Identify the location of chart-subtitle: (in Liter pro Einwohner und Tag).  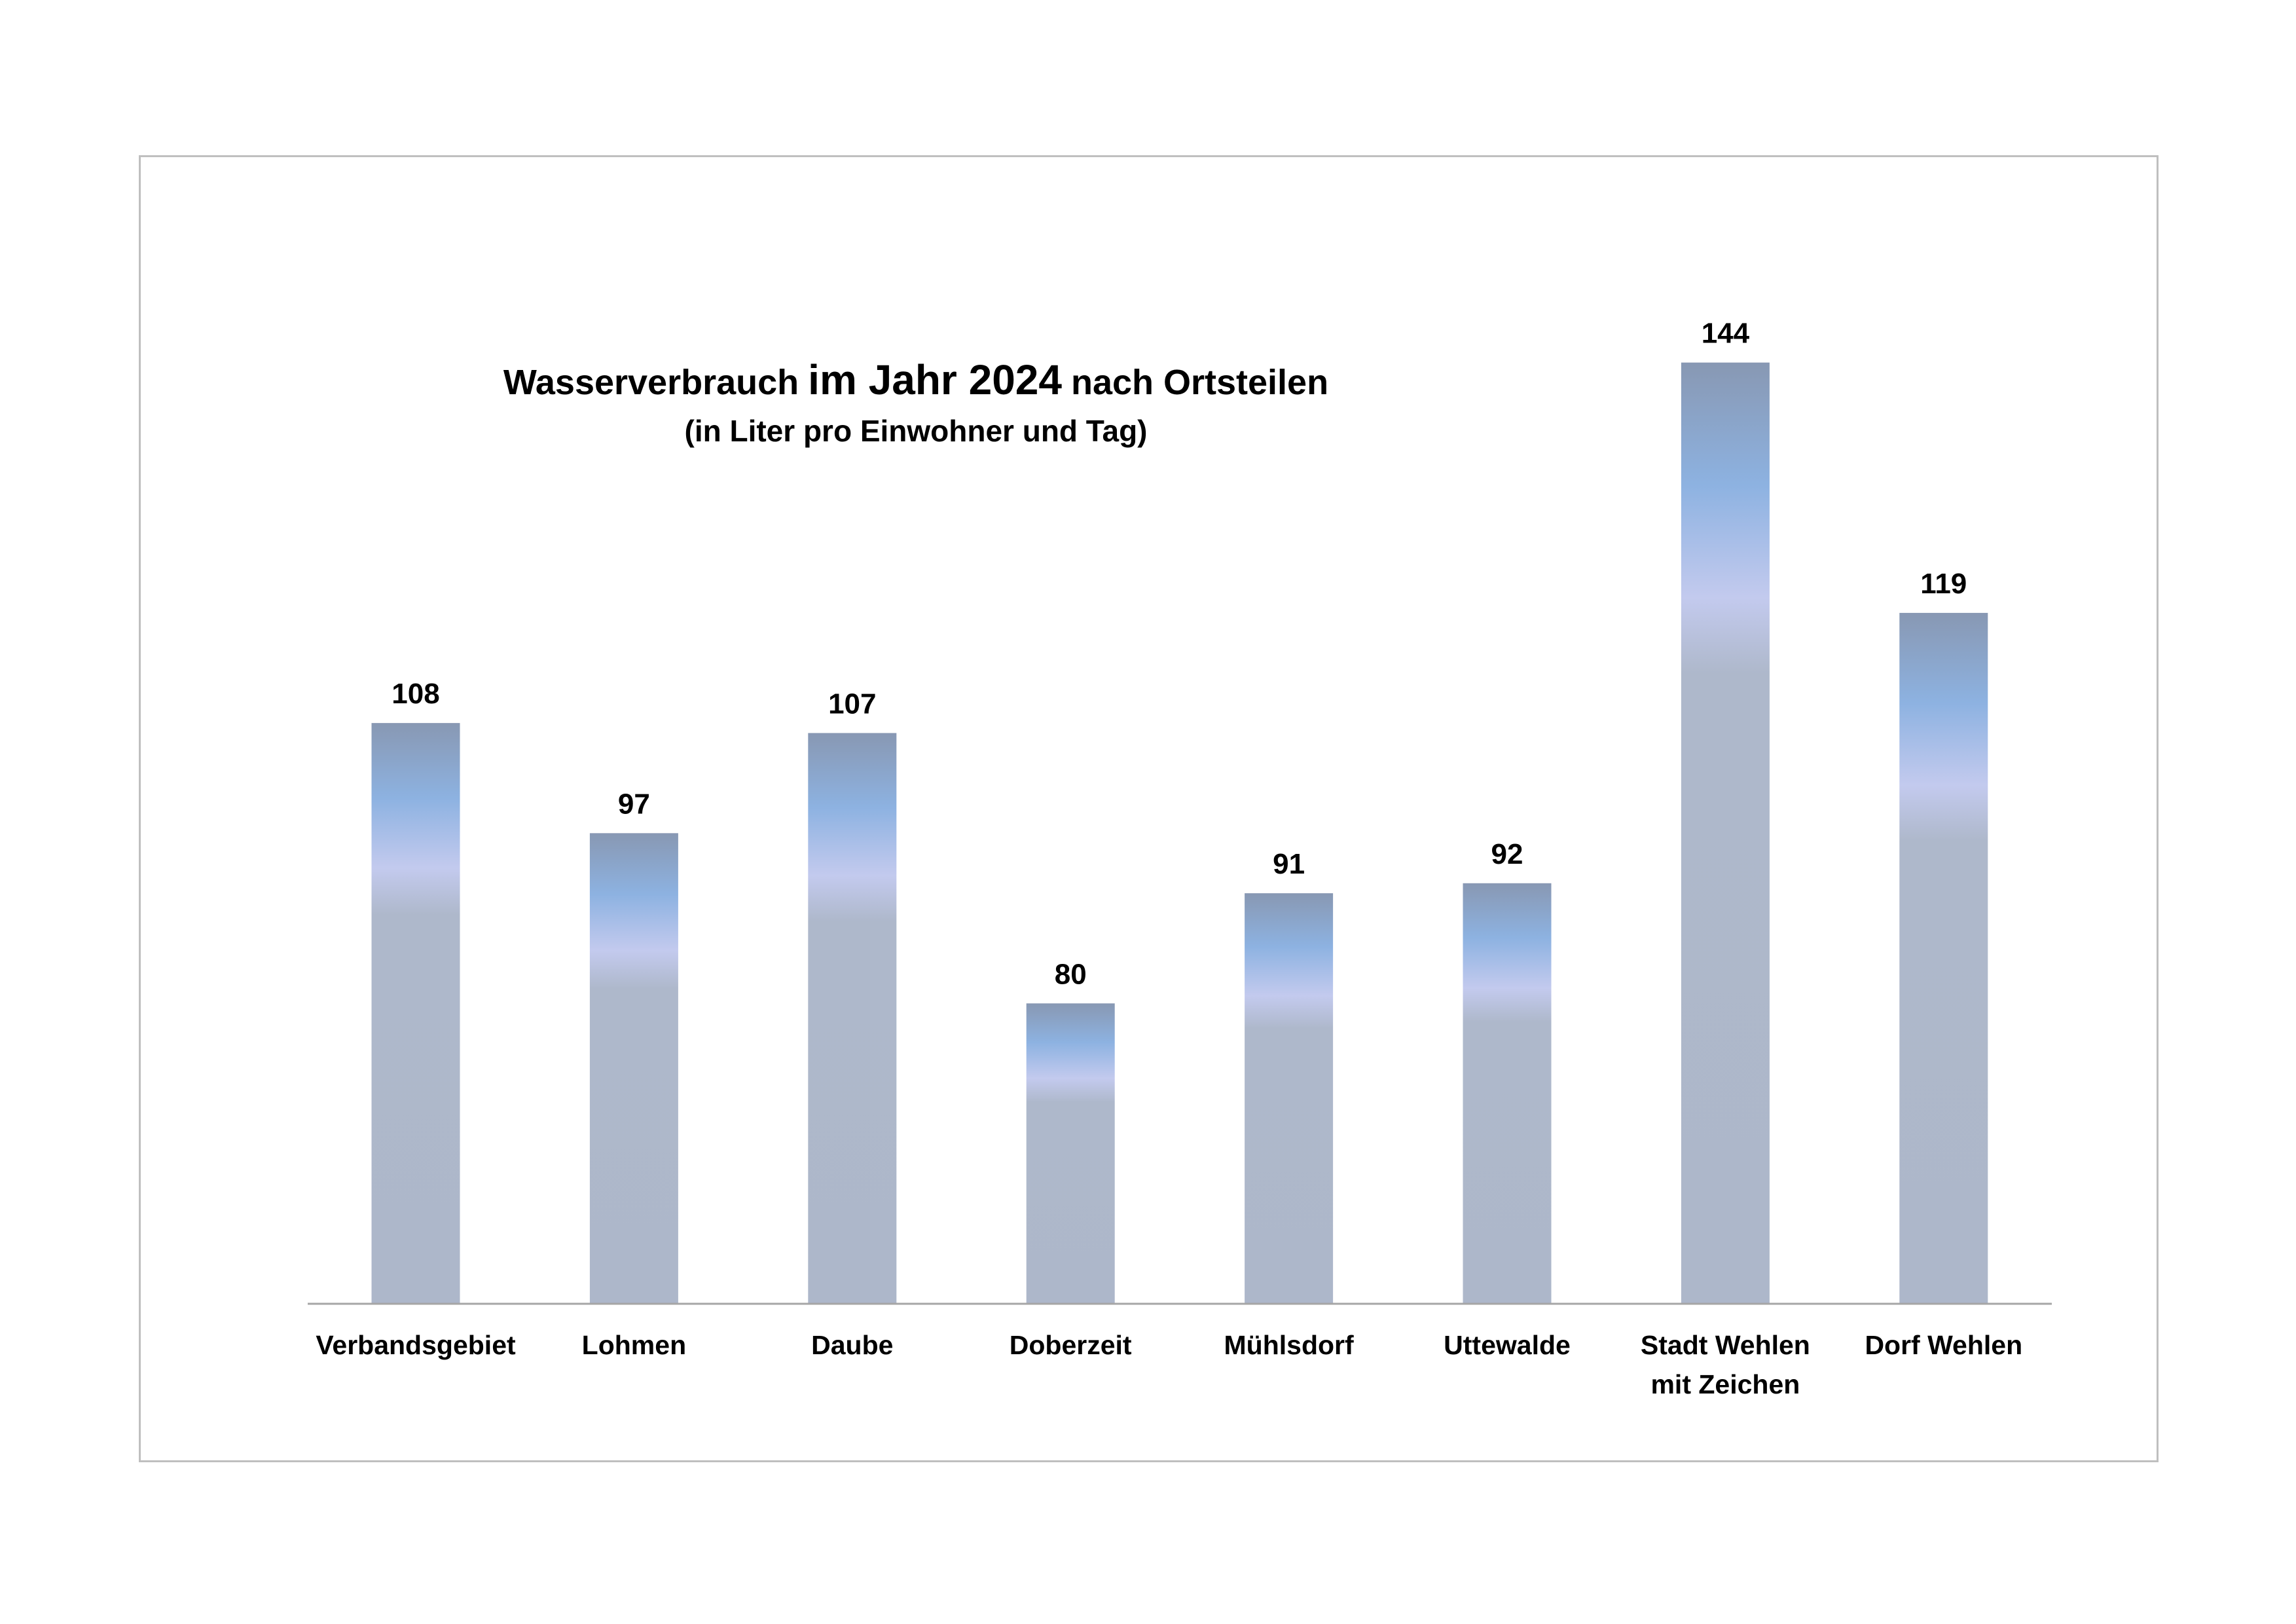
(916, 431).